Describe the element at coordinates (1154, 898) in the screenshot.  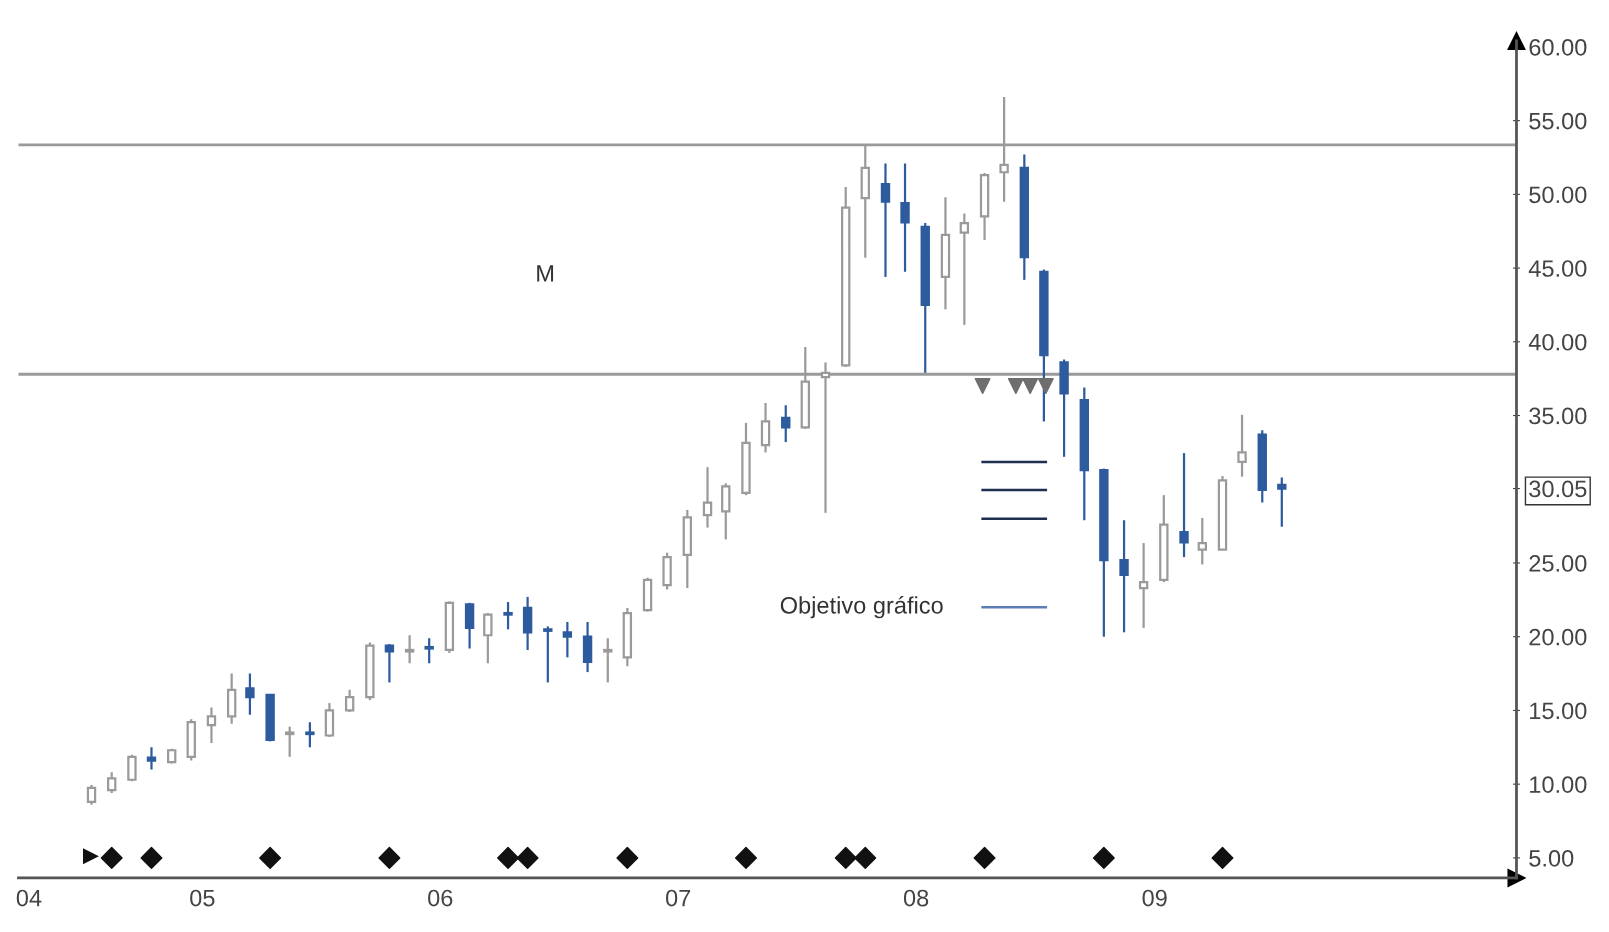
I see `x-tick-label: 09` at that location.